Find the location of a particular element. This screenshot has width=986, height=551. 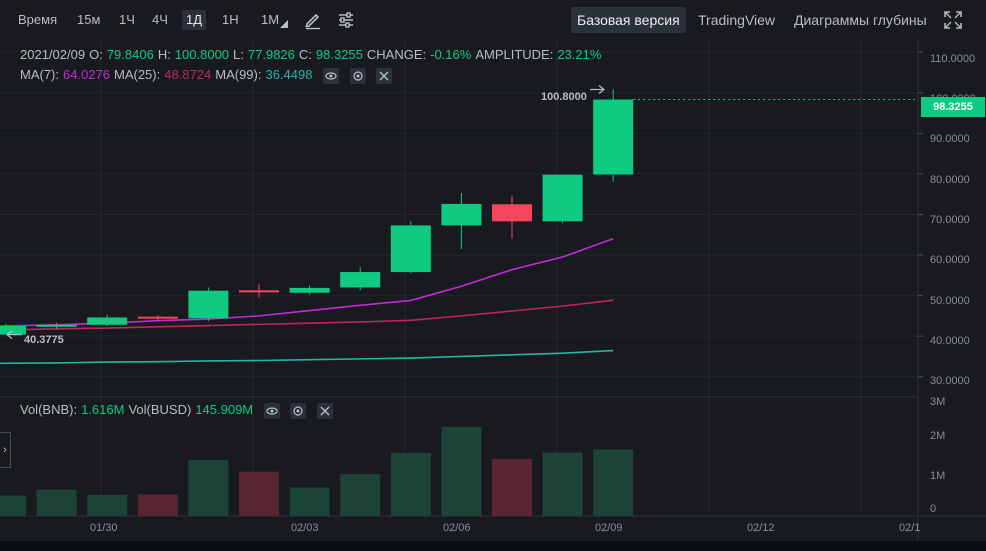

view-basic: Базовая версия is located at coordinates (628, 20).